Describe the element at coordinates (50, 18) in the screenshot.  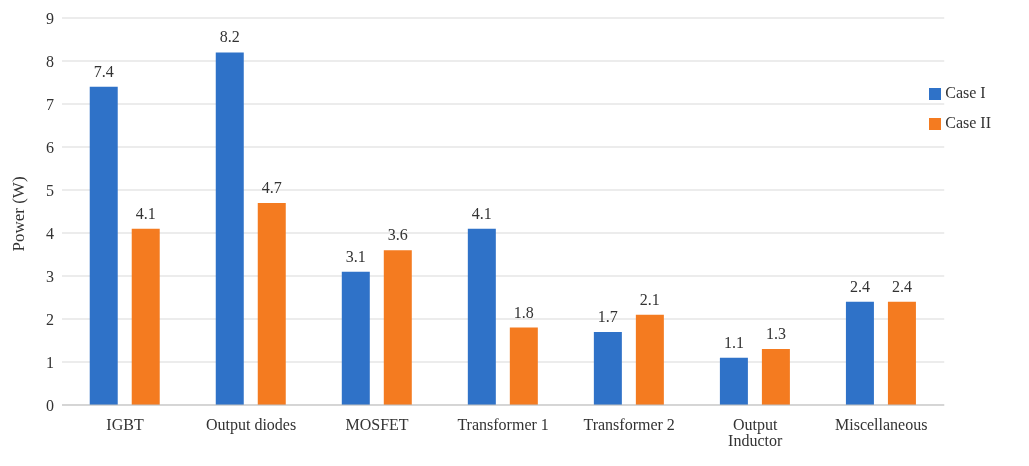
I see `y-tick-label: 9` at that location.